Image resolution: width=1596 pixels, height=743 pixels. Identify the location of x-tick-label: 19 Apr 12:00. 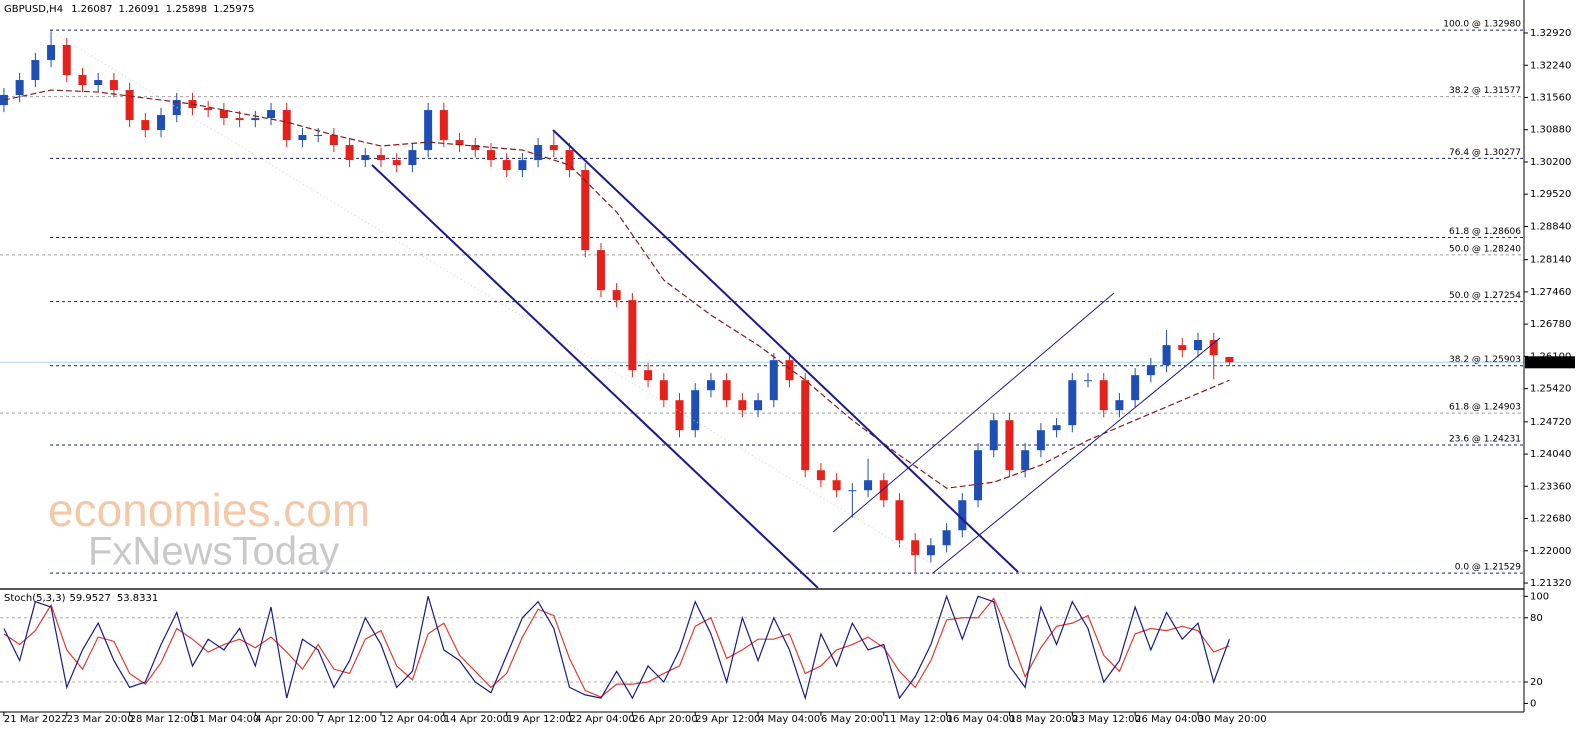
(539, 719).